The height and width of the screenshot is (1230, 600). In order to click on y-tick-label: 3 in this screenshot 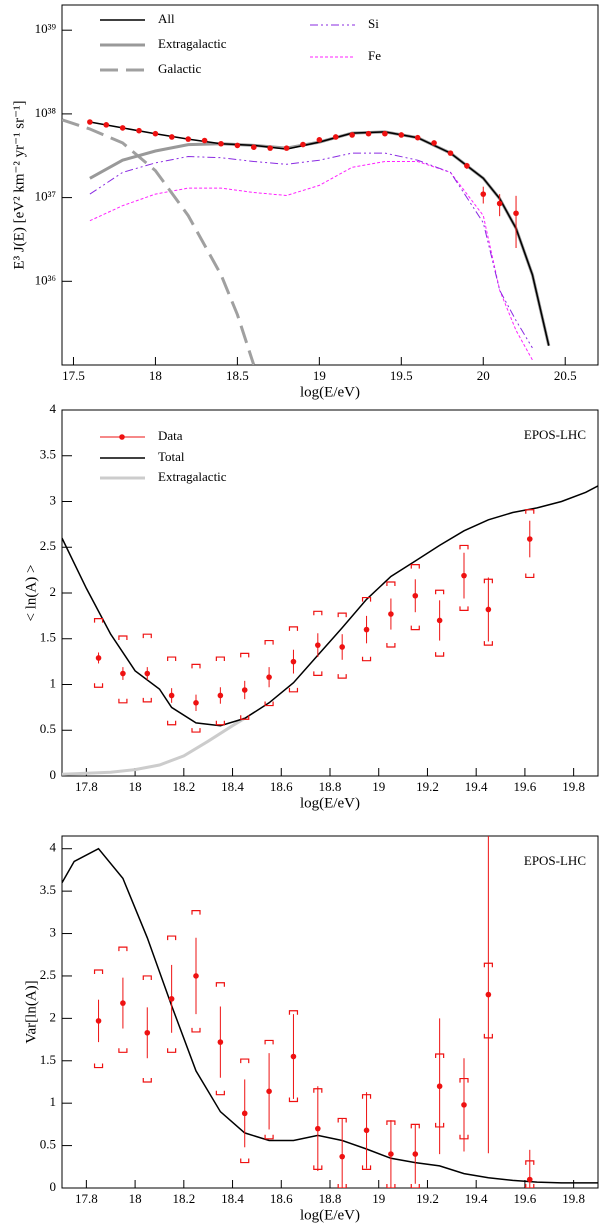, I will do `click(53, 932)`.